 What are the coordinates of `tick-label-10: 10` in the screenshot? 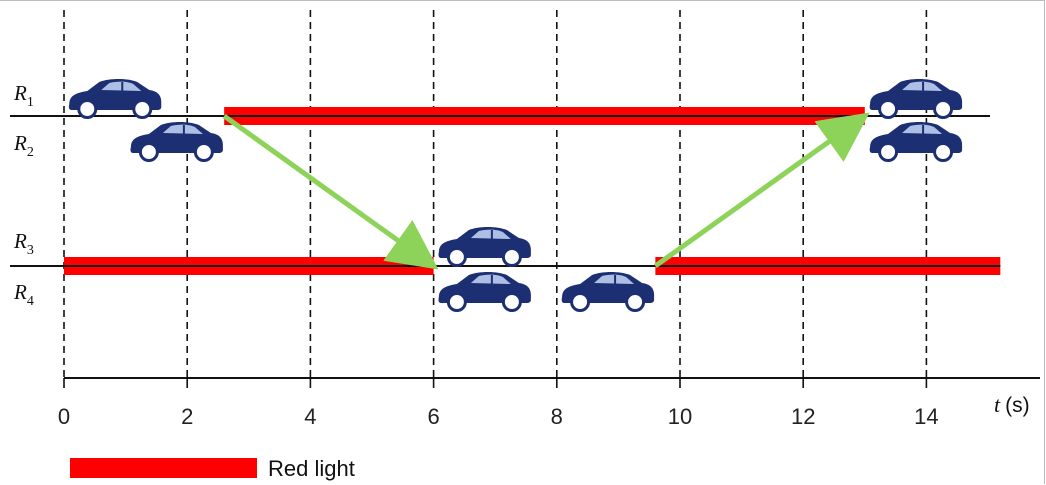 It's located at (680, 416).